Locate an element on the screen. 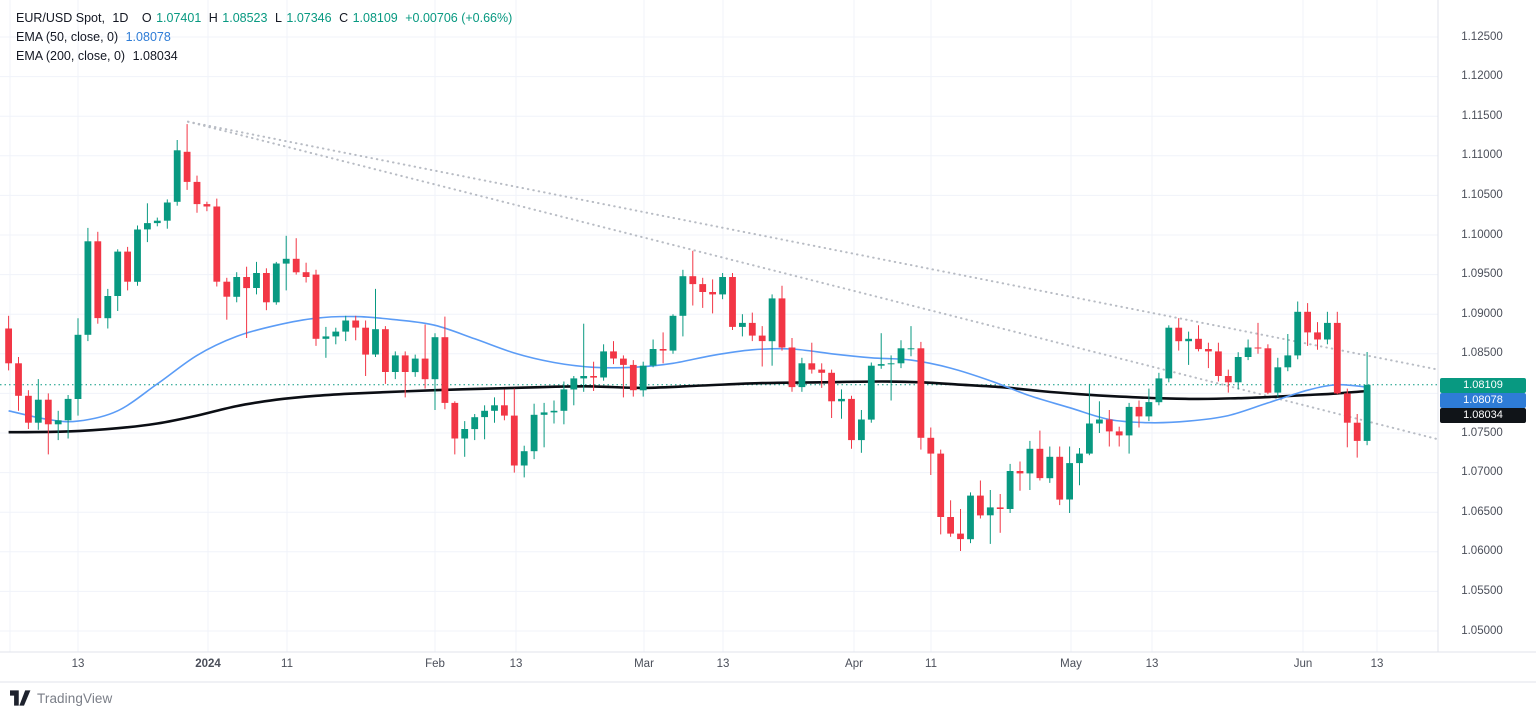  interval-label: 1D is located at coordinates (120, 18).